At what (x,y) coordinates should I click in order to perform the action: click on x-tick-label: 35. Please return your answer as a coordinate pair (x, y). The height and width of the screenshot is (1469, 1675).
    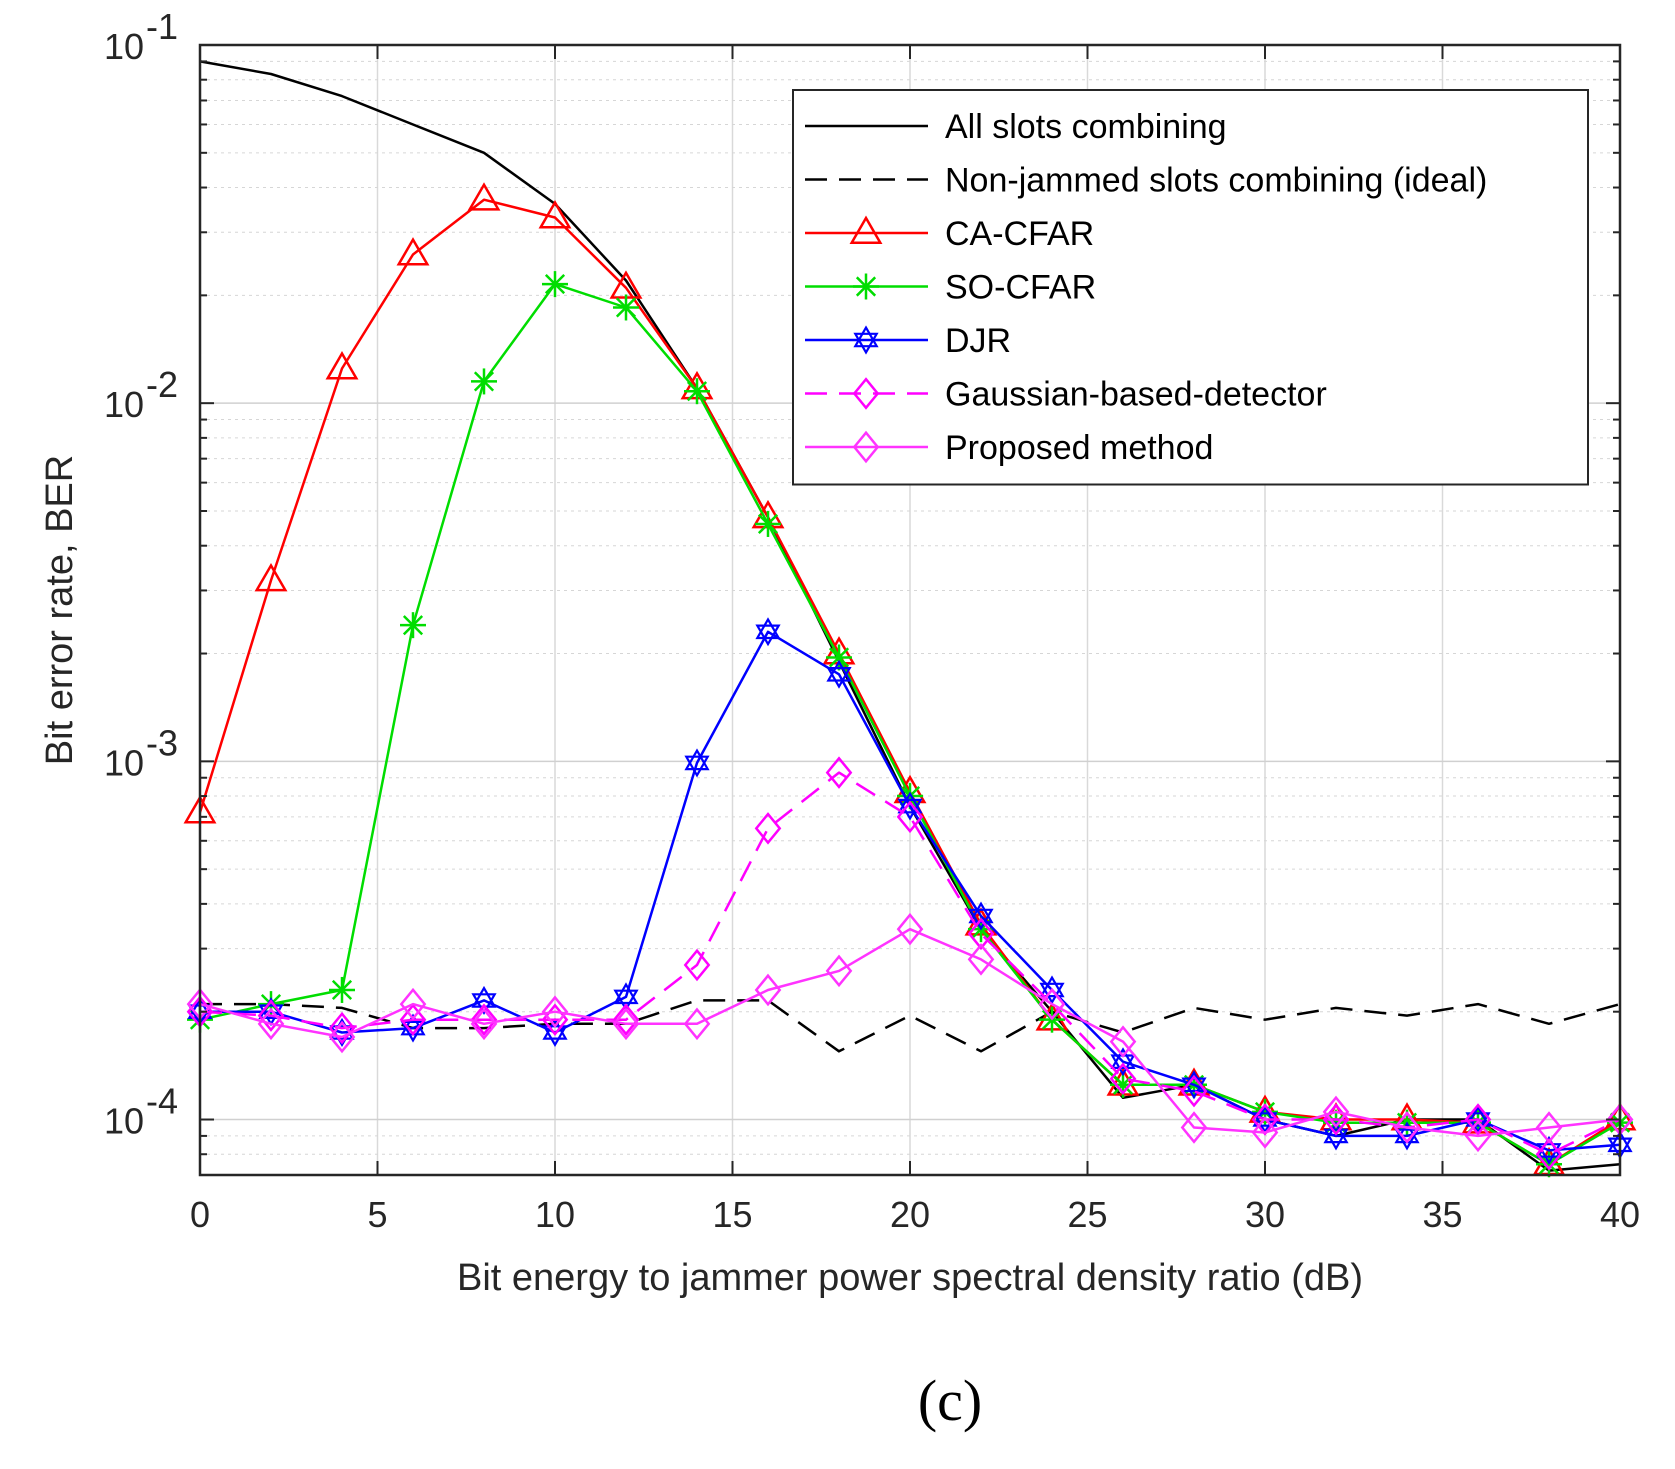
    Looking at the image, I should click on (1442, 1214).